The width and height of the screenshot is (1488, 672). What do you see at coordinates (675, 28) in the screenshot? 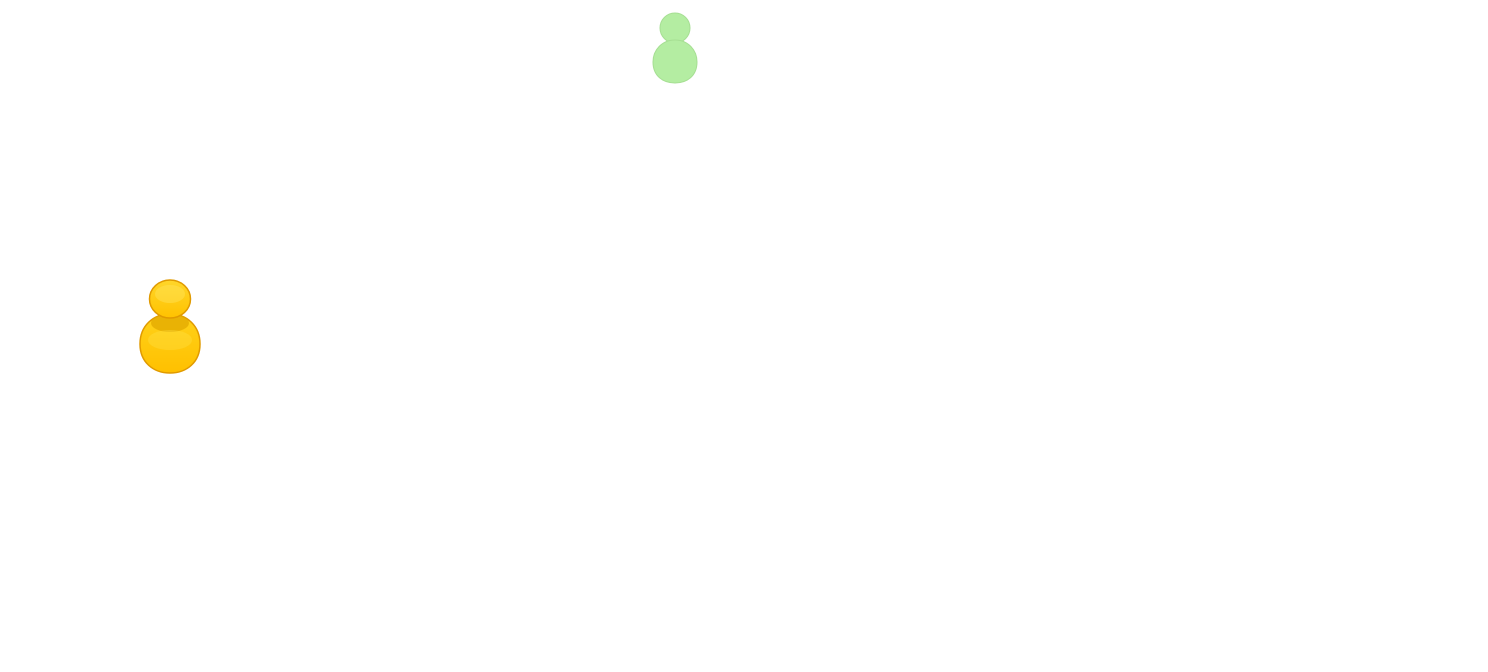
I see `green-pawn-head` at bounding box center [675, 28].